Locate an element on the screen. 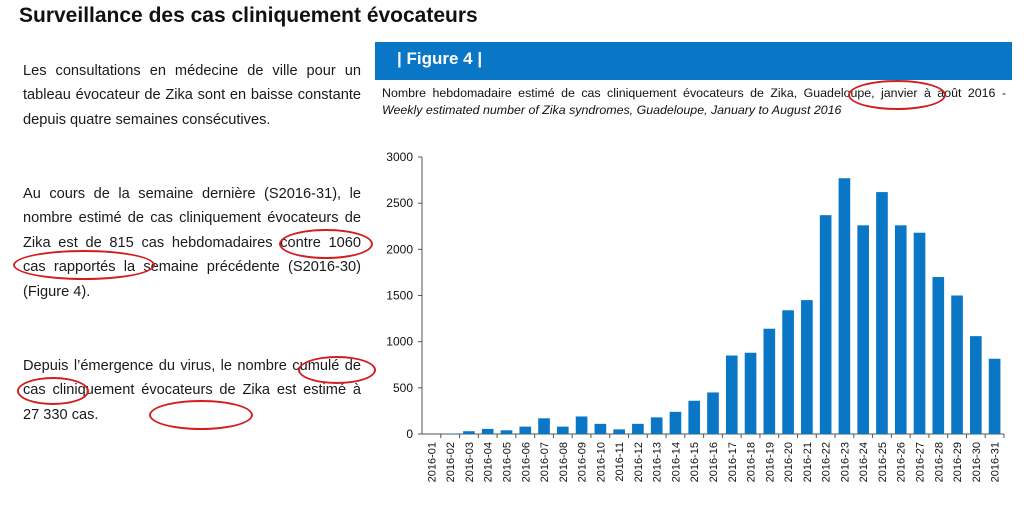  x-tick-label: 2016-29 is located at coordinates (958, 462).